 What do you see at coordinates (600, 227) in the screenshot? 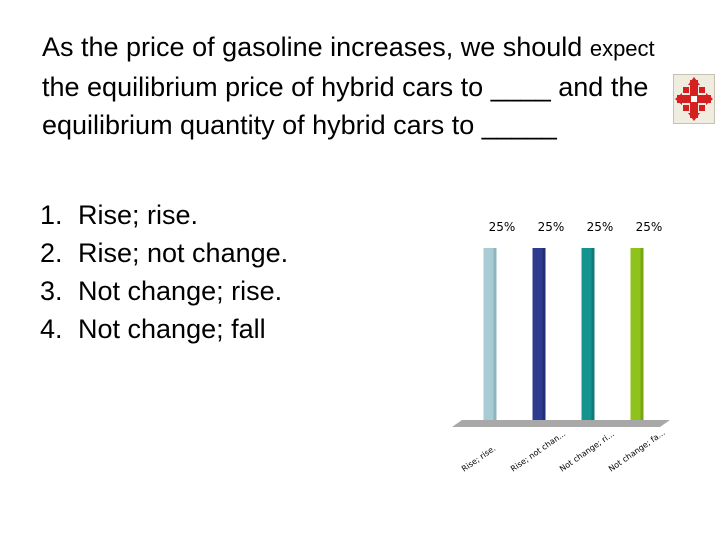
I see `data-label-3: 25%` at bounding box center [600, 227].